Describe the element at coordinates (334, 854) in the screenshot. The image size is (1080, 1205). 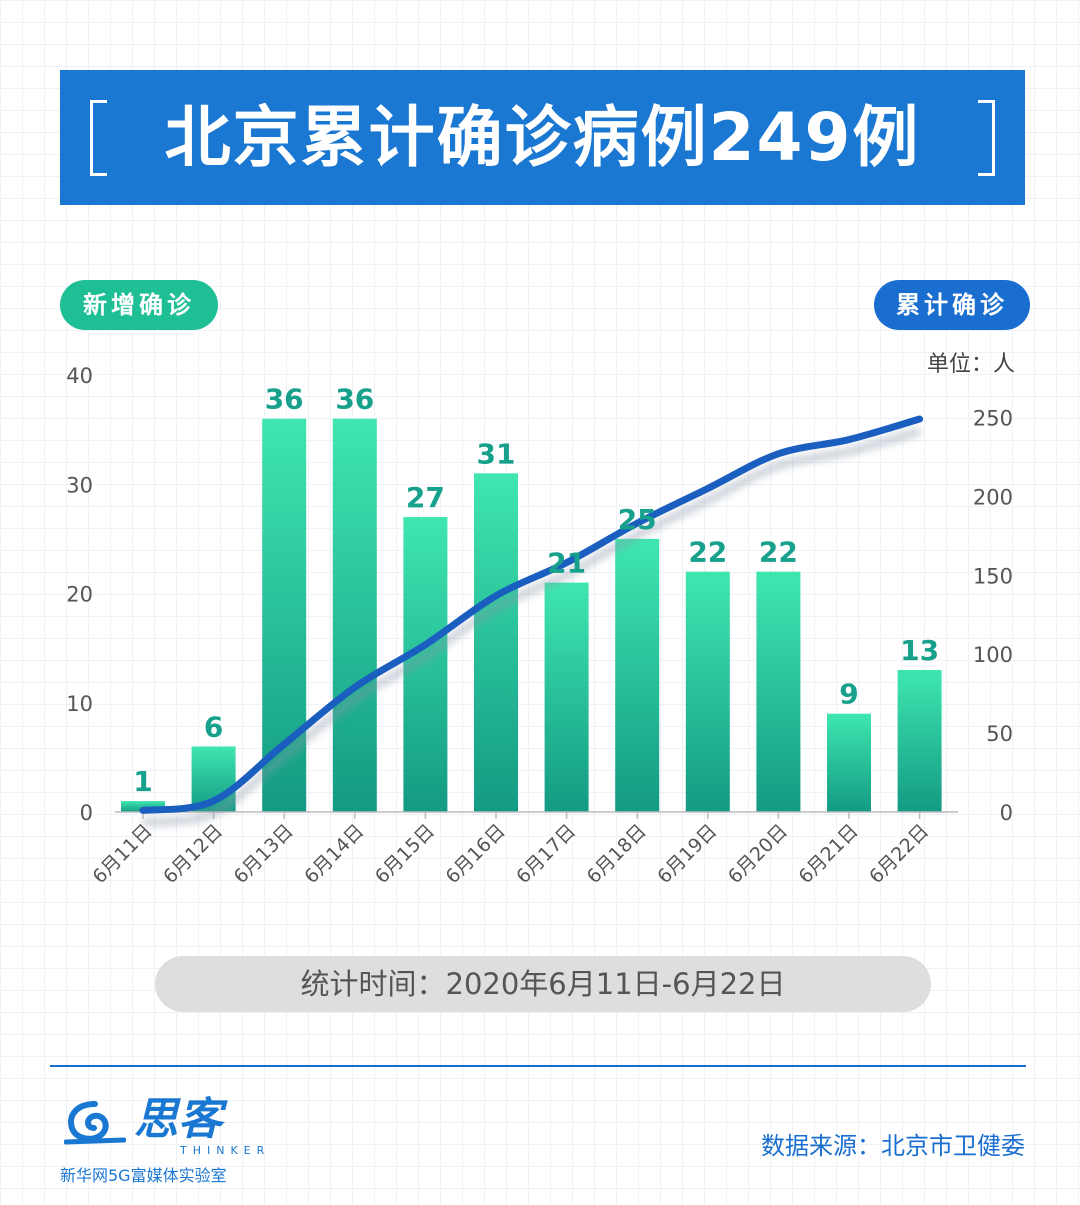
I see `x-axis-tick-label: 6月14日` at that location.